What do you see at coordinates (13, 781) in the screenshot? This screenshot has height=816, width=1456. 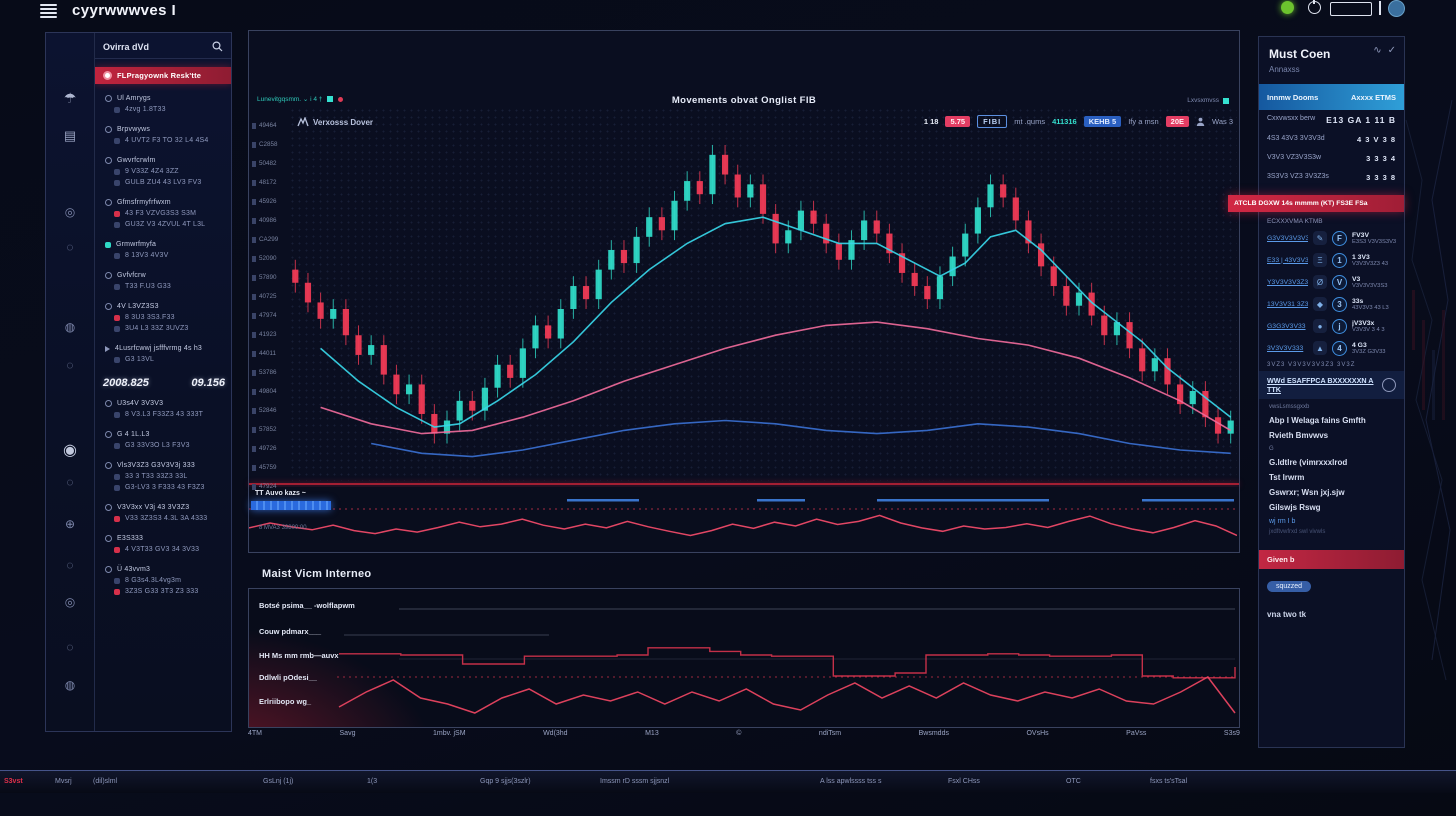 I see `statusbar-item: S3vst` at bounding box center [13, 781].